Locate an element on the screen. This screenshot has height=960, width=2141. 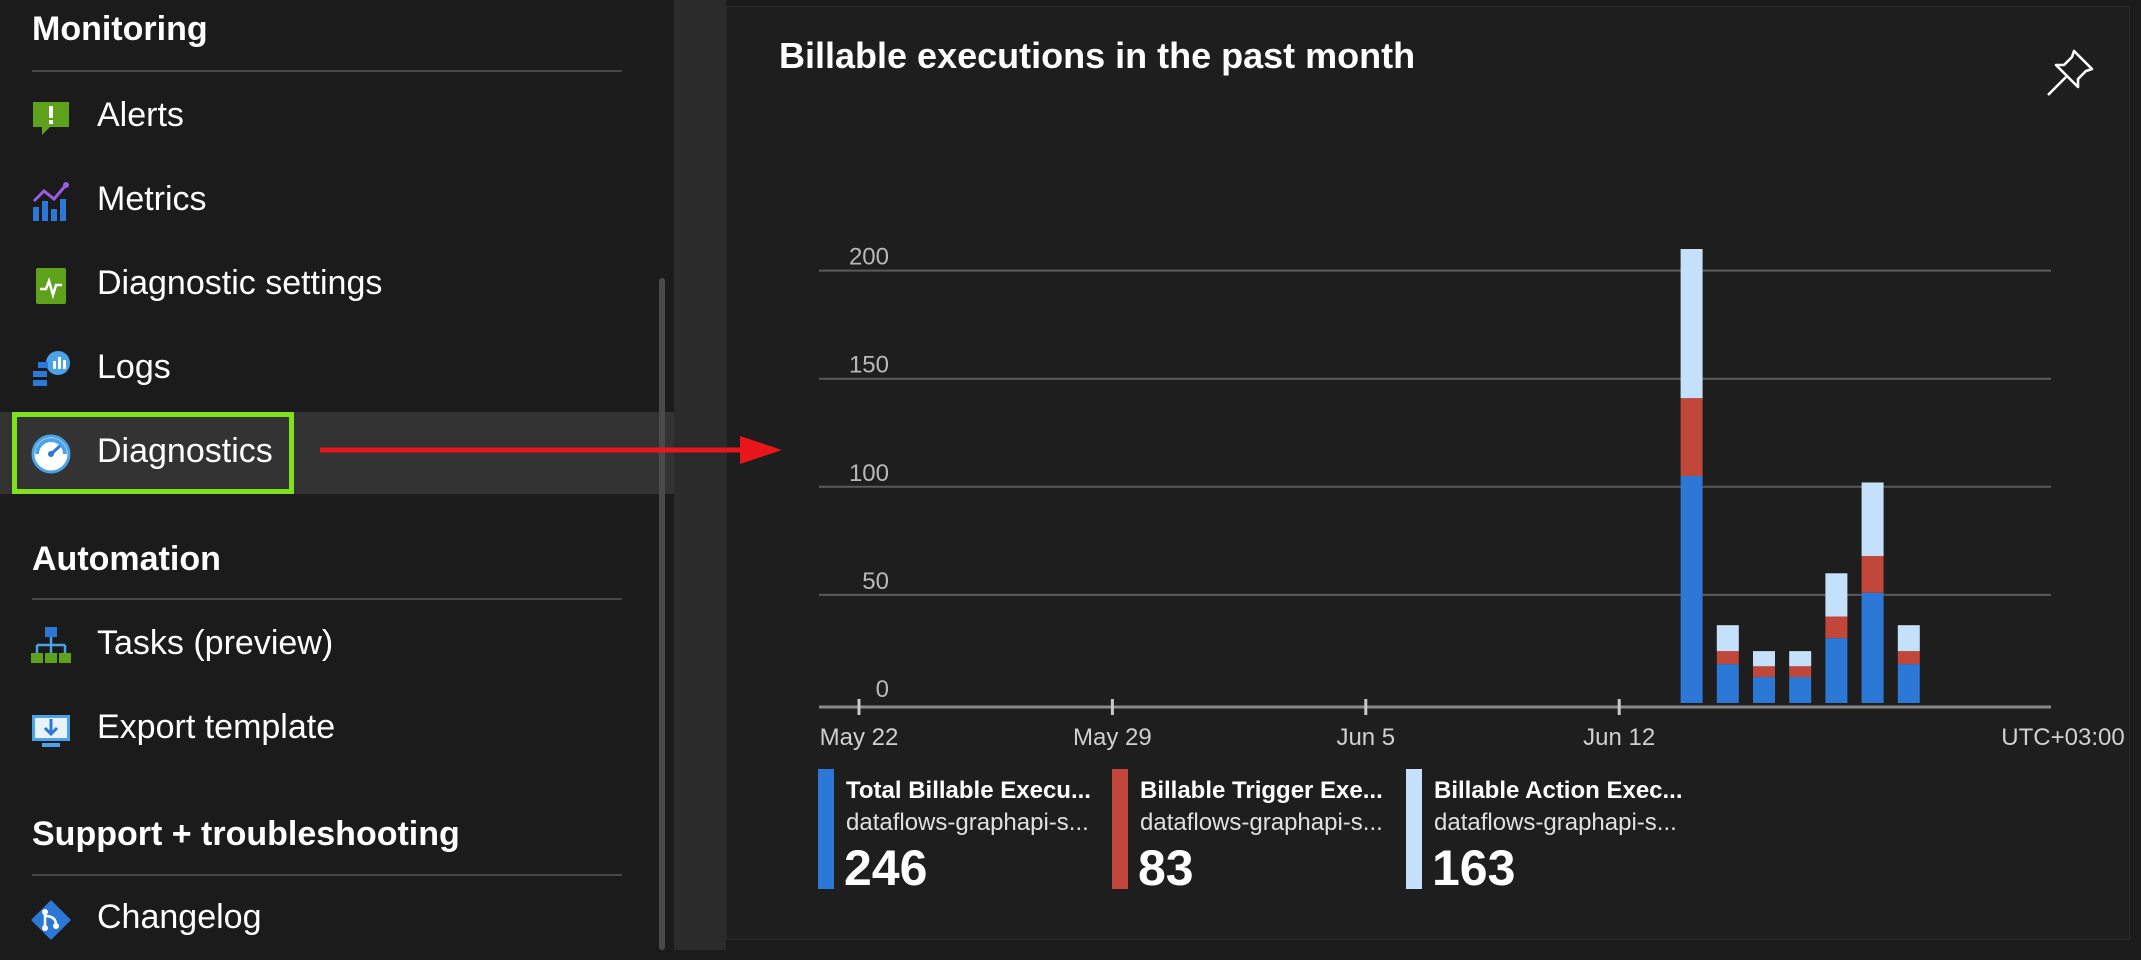
annotation-arrow is located at coordinates (551, 450).